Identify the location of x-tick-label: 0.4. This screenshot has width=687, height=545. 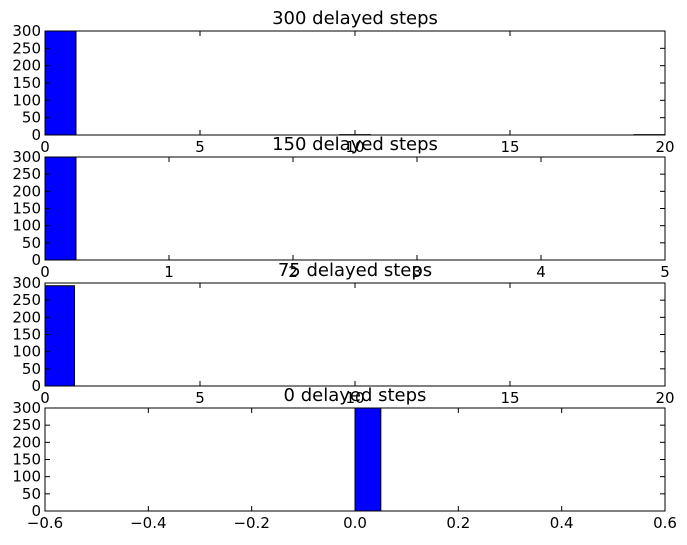
(562, 523).